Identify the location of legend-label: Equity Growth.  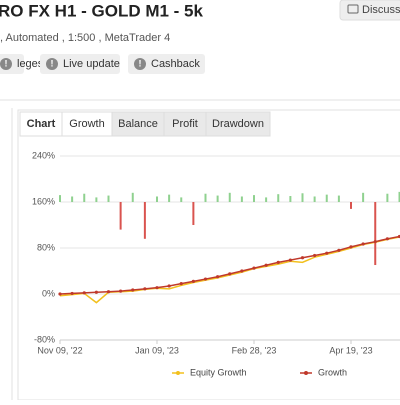
(218, 372).